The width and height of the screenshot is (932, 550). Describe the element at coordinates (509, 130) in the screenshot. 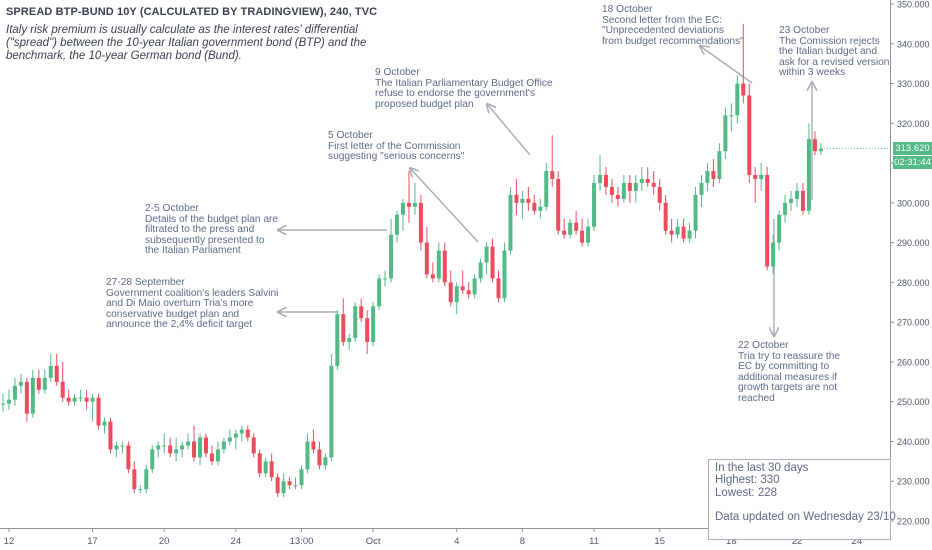

I see `annotation-arrow` at that location.